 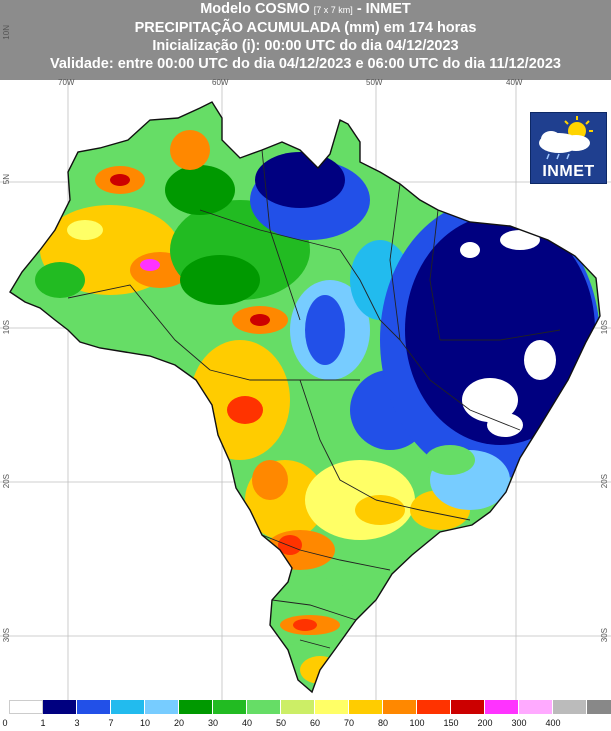 I want to click on lon-label-50w: 50W, so click(x=374, y=82).